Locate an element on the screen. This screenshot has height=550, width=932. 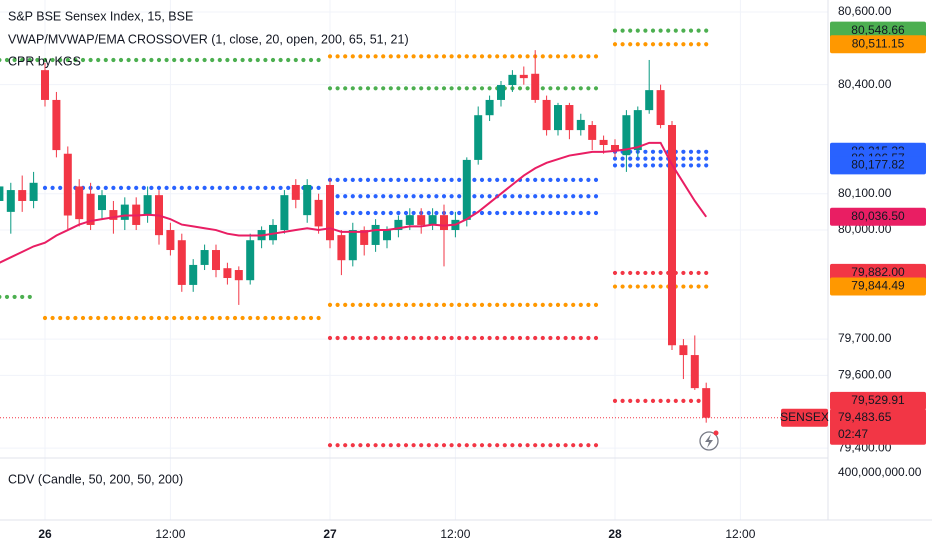
lower-pane-title: CDV (Candle, 50, 200, 50, 200) is located at coordinates (95, 479).